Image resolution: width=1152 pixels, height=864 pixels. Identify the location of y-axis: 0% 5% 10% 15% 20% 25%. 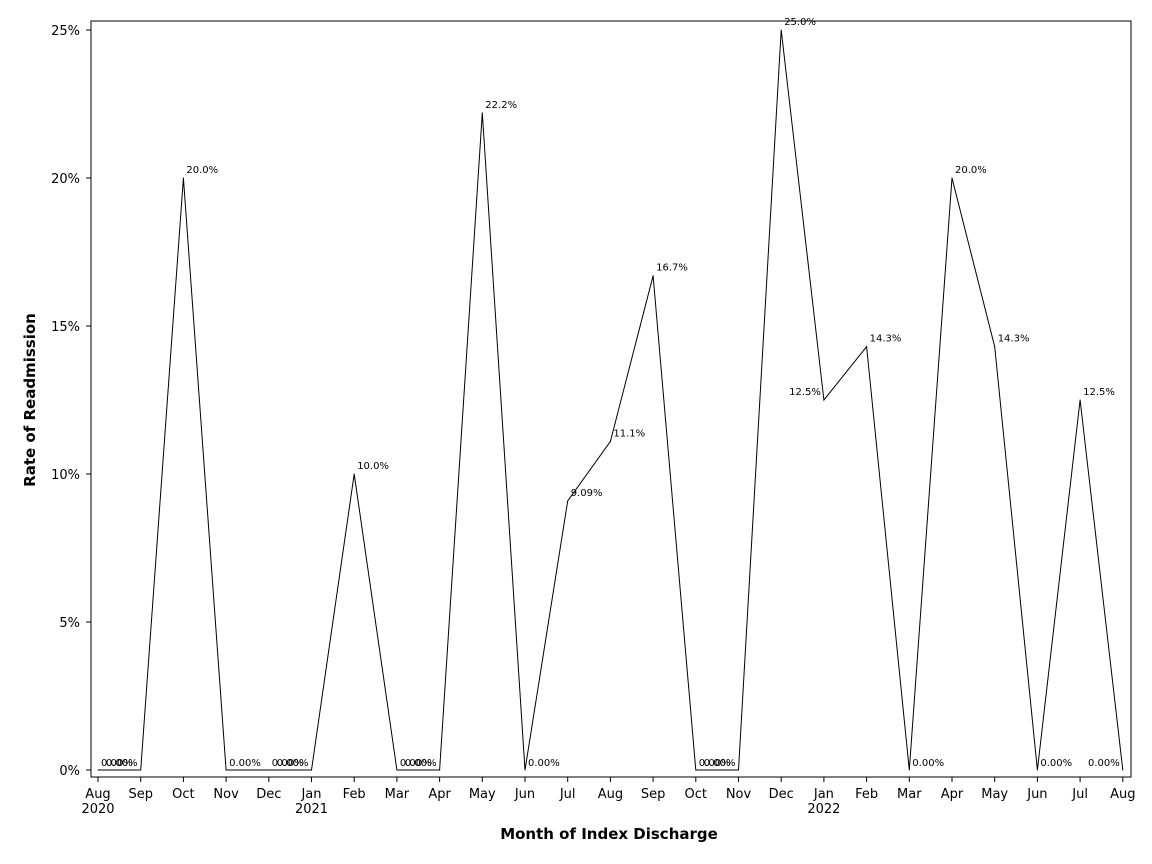
(71, 401).